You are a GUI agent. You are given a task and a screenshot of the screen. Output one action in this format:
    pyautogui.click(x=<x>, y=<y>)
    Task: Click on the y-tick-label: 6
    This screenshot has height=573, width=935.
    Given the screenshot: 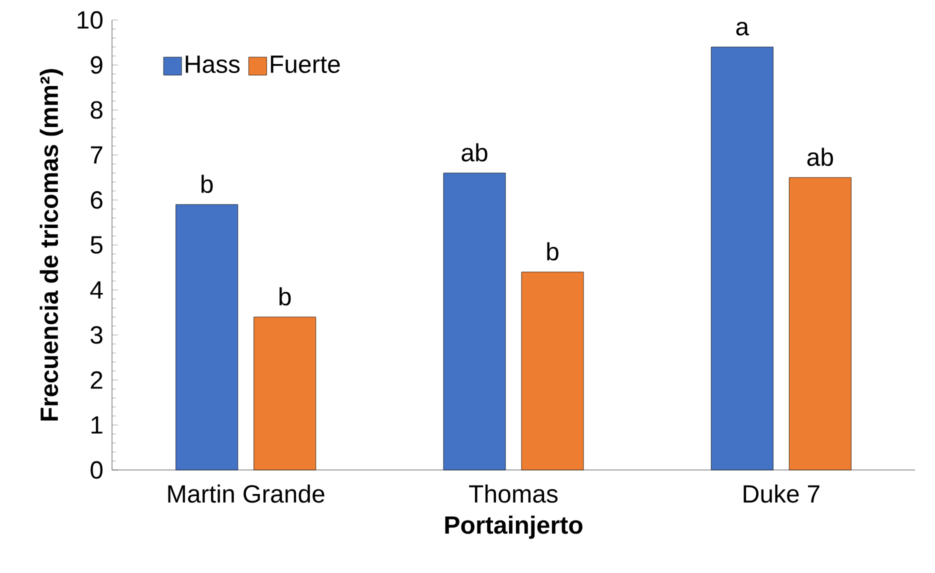 What is the action you would take?
    pyautogui.click(x=96, y=200)
    